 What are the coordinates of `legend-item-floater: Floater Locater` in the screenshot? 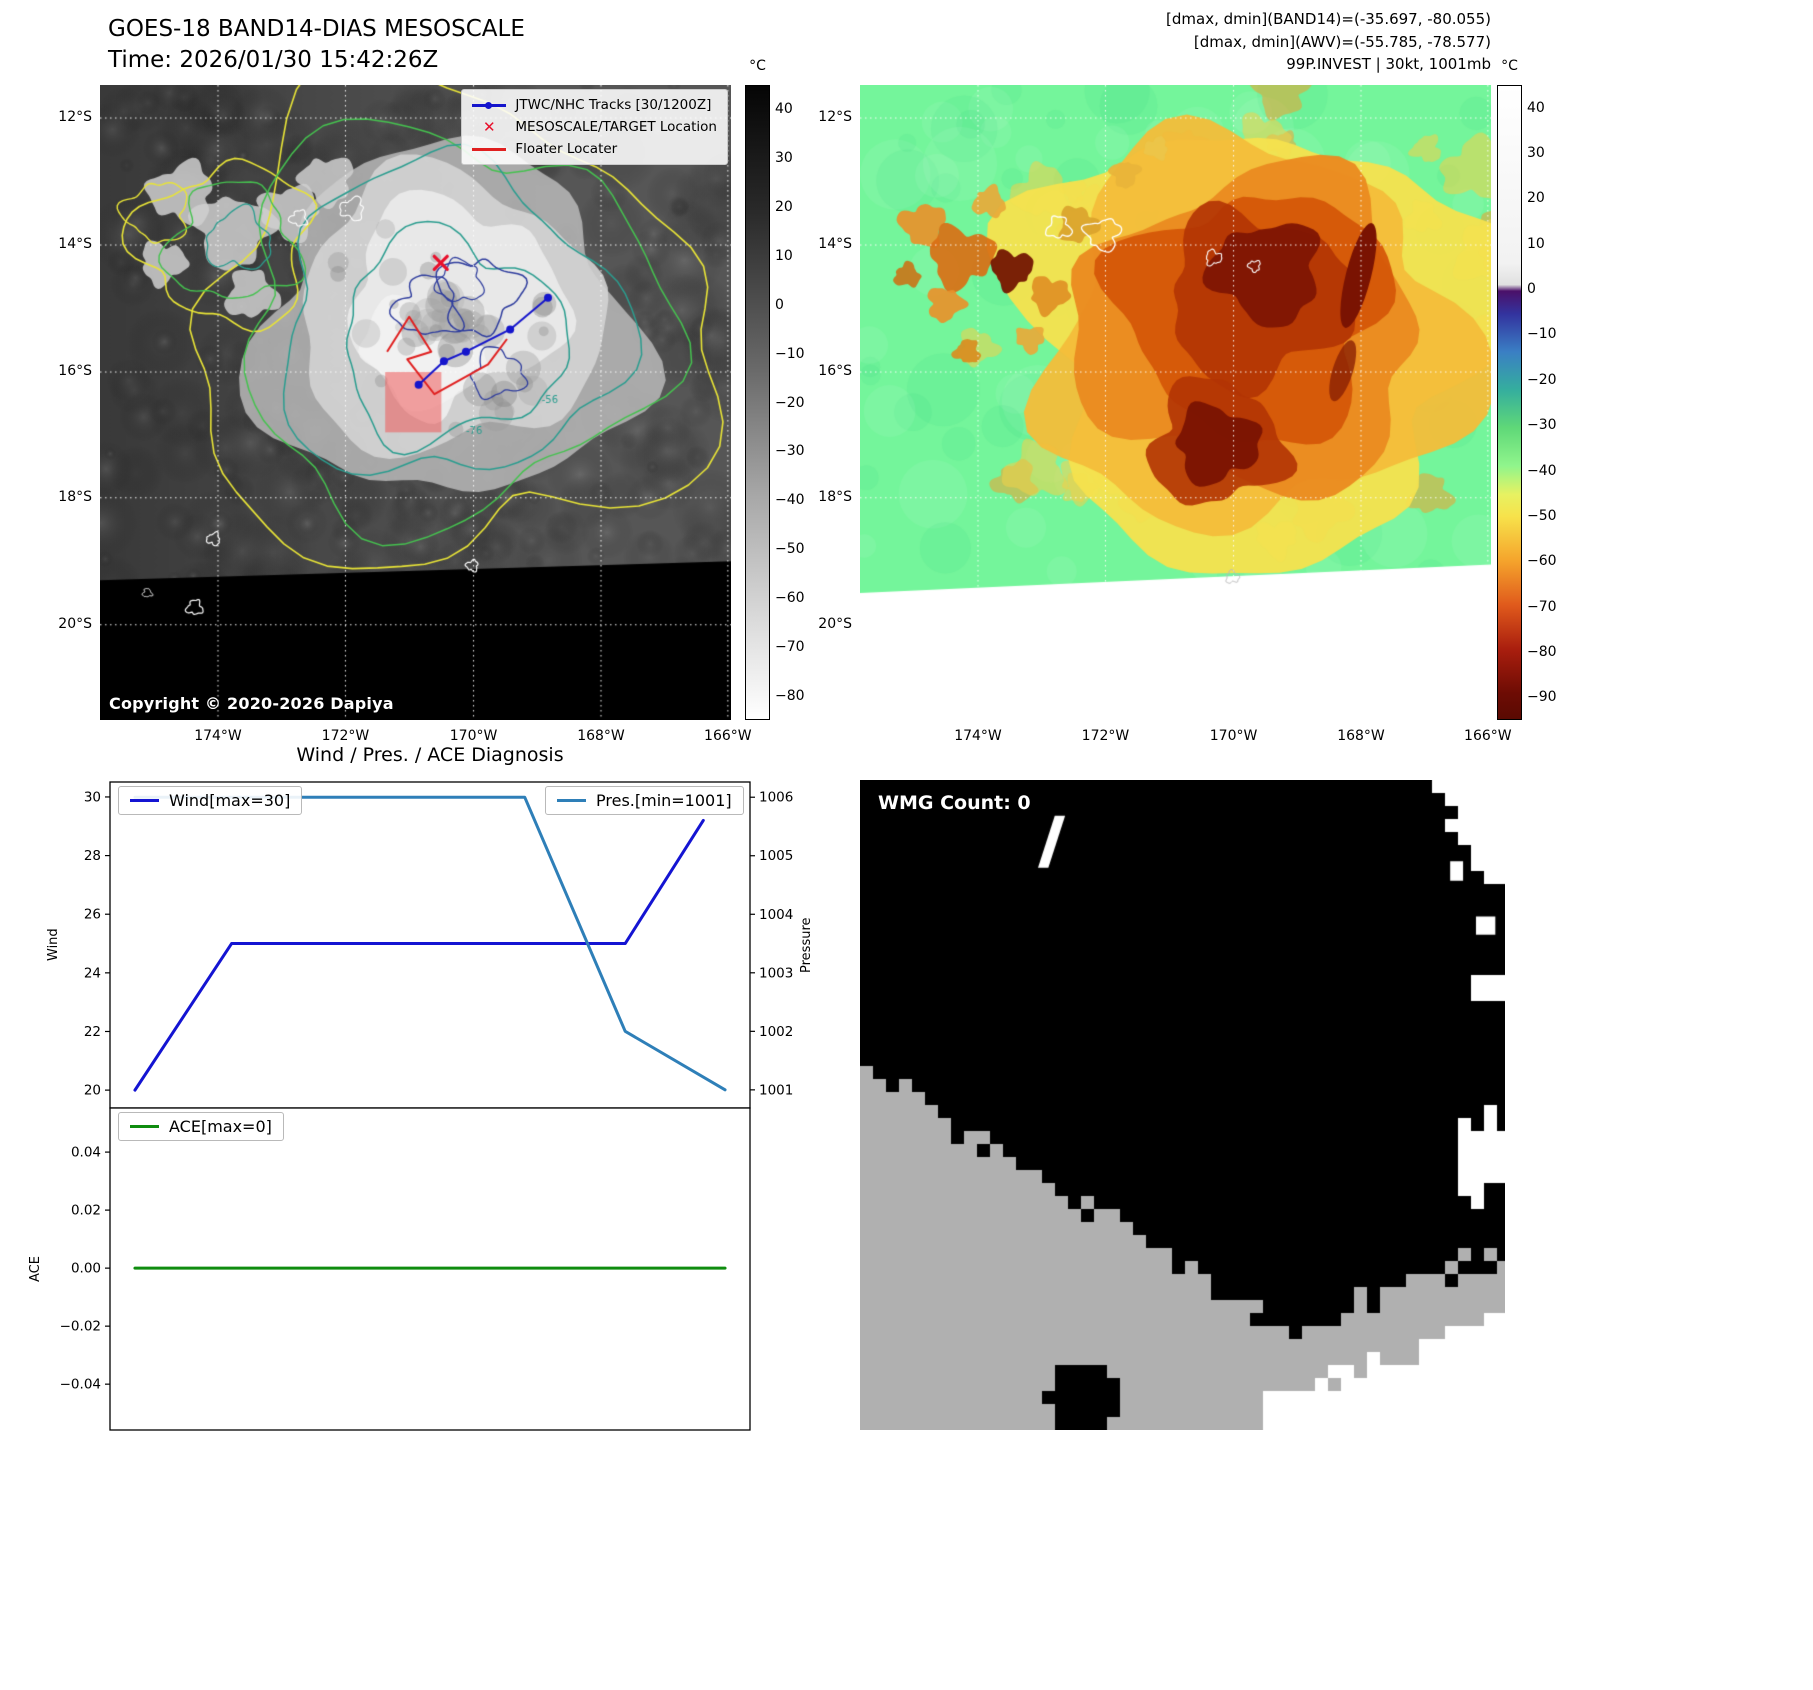 It's located at (594, 149).